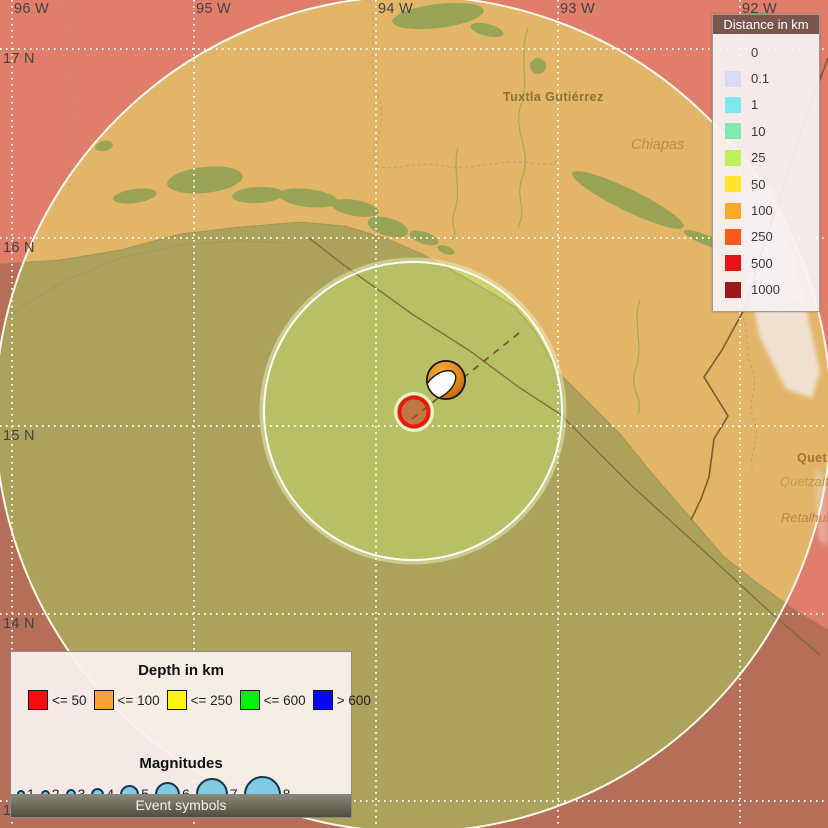  Describe the element at coordinates (804, 481) in the screenshot. I see `region-label-quetzaltenango: Quetzaltenango` at that location.